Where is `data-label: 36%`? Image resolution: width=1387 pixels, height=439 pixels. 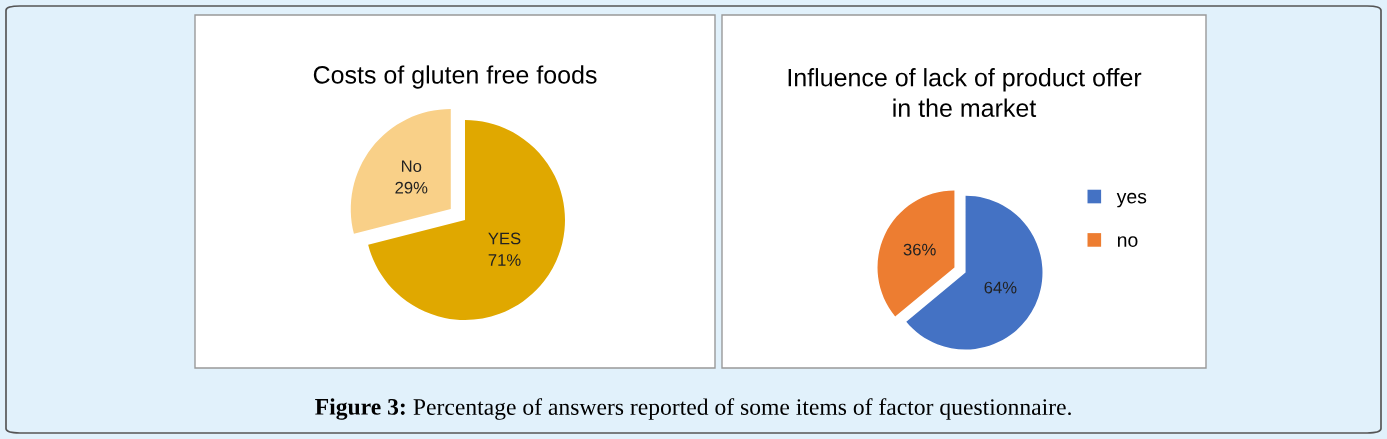
data-label: 36% is located at coordinates (919, 249).